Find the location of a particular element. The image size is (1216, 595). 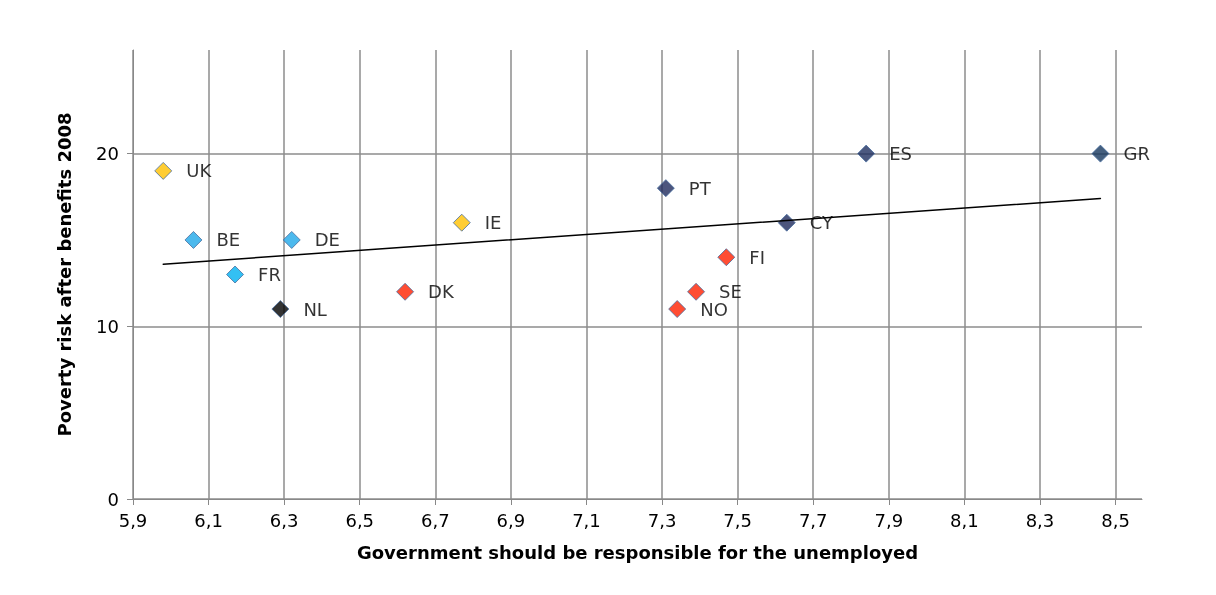

series-label: DK is located at coordinates (441, 292).